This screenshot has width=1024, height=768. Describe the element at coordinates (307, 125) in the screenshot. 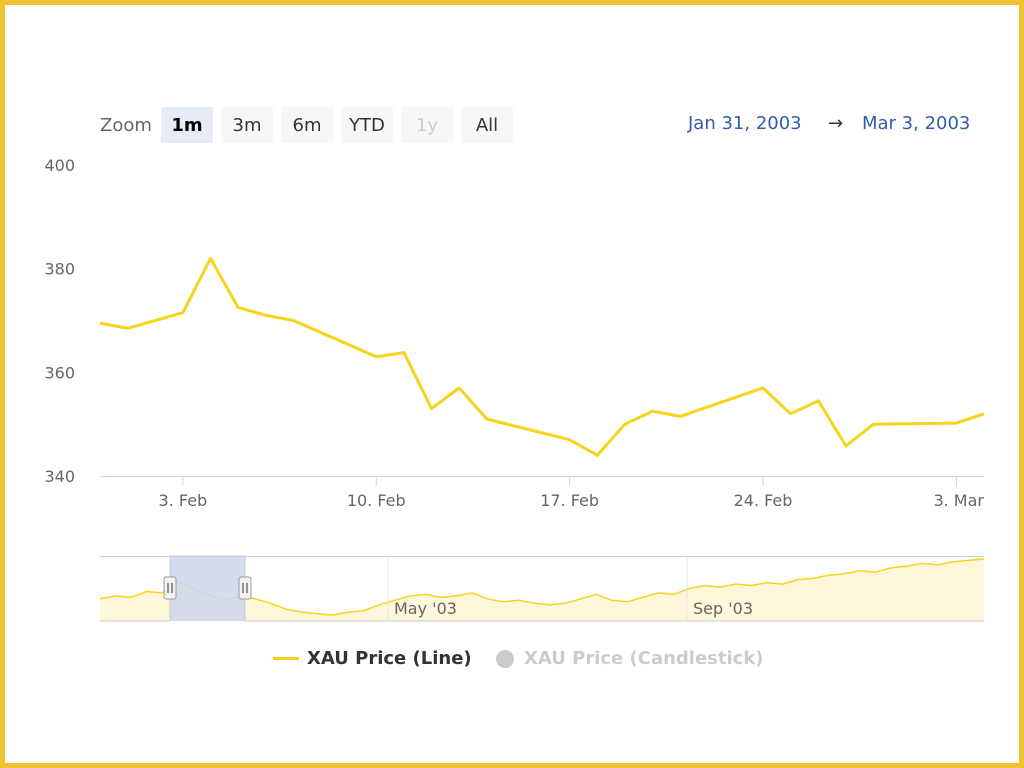

I see `zoom-6m-button: 6m` at that location.